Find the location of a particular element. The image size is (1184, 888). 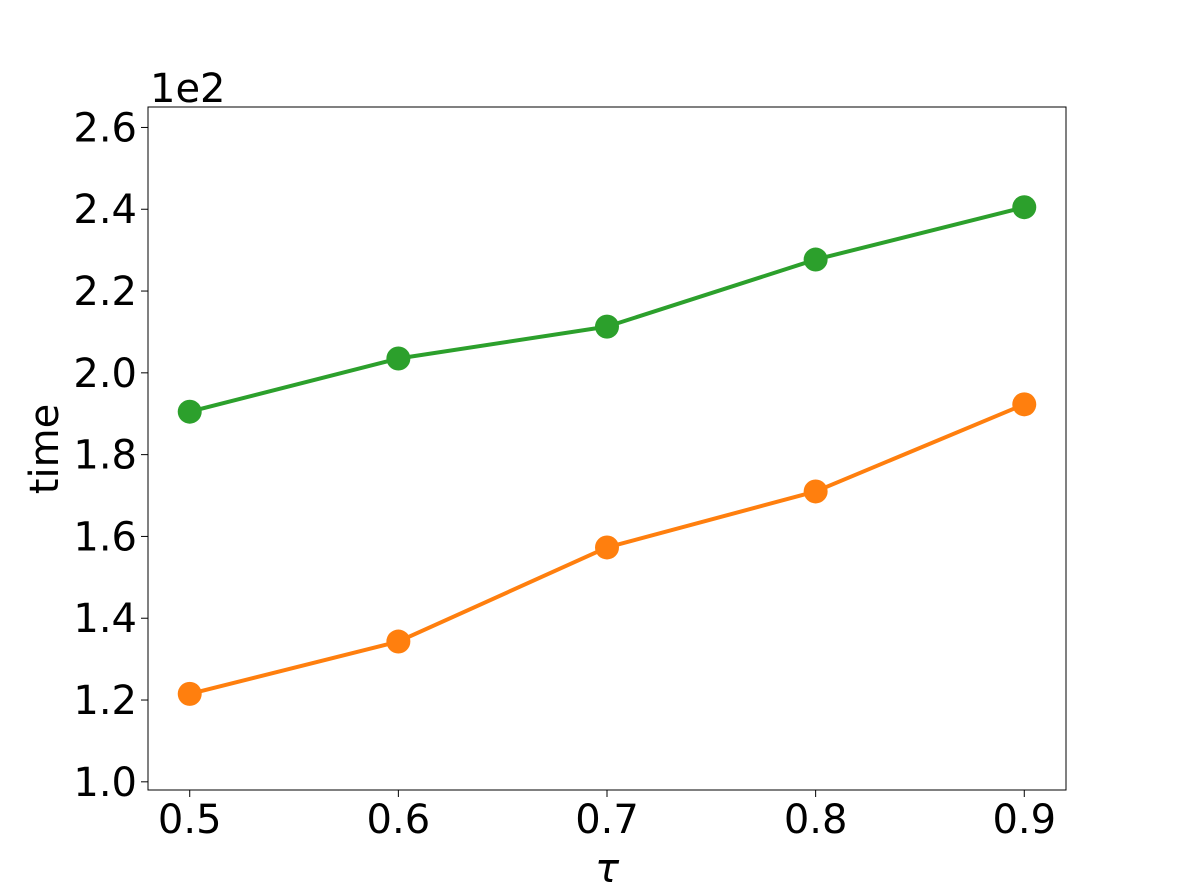

y-axis: 1.0 1.2 1.4 1.6 1.8 2.0 2.2 2.4 2.6 is located at coordinates (110, 455).